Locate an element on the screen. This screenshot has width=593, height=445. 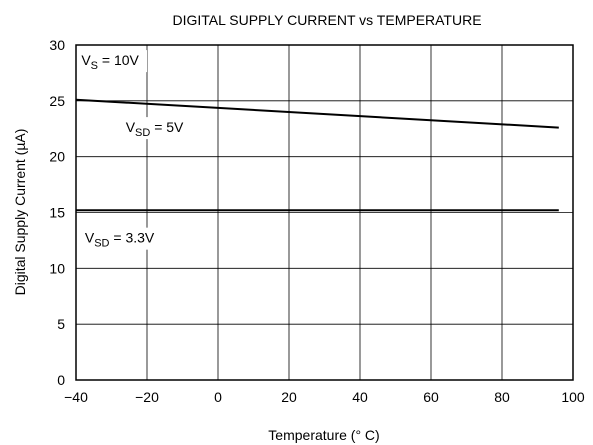
x-tick-label: −40 is located at coordinates (76, 397).